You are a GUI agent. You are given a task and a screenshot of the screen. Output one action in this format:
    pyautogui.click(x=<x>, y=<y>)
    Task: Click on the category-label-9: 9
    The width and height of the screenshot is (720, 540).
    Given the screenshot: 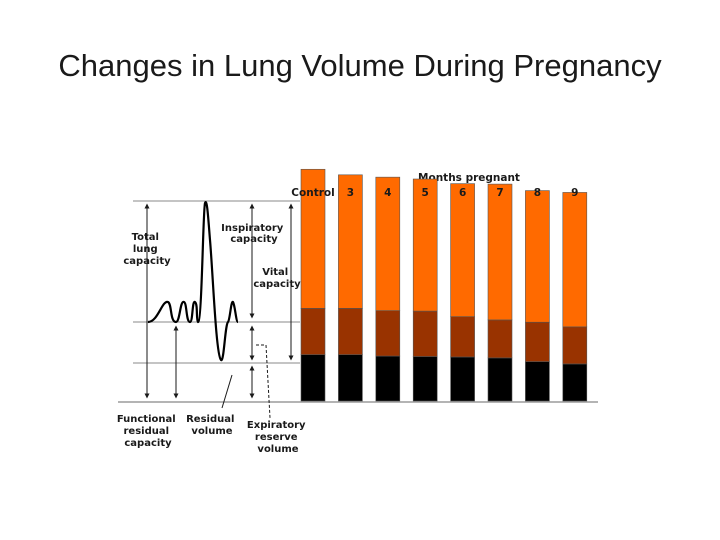 What is the action you would take?
    pyautogui.click(x=574, y=193)
    